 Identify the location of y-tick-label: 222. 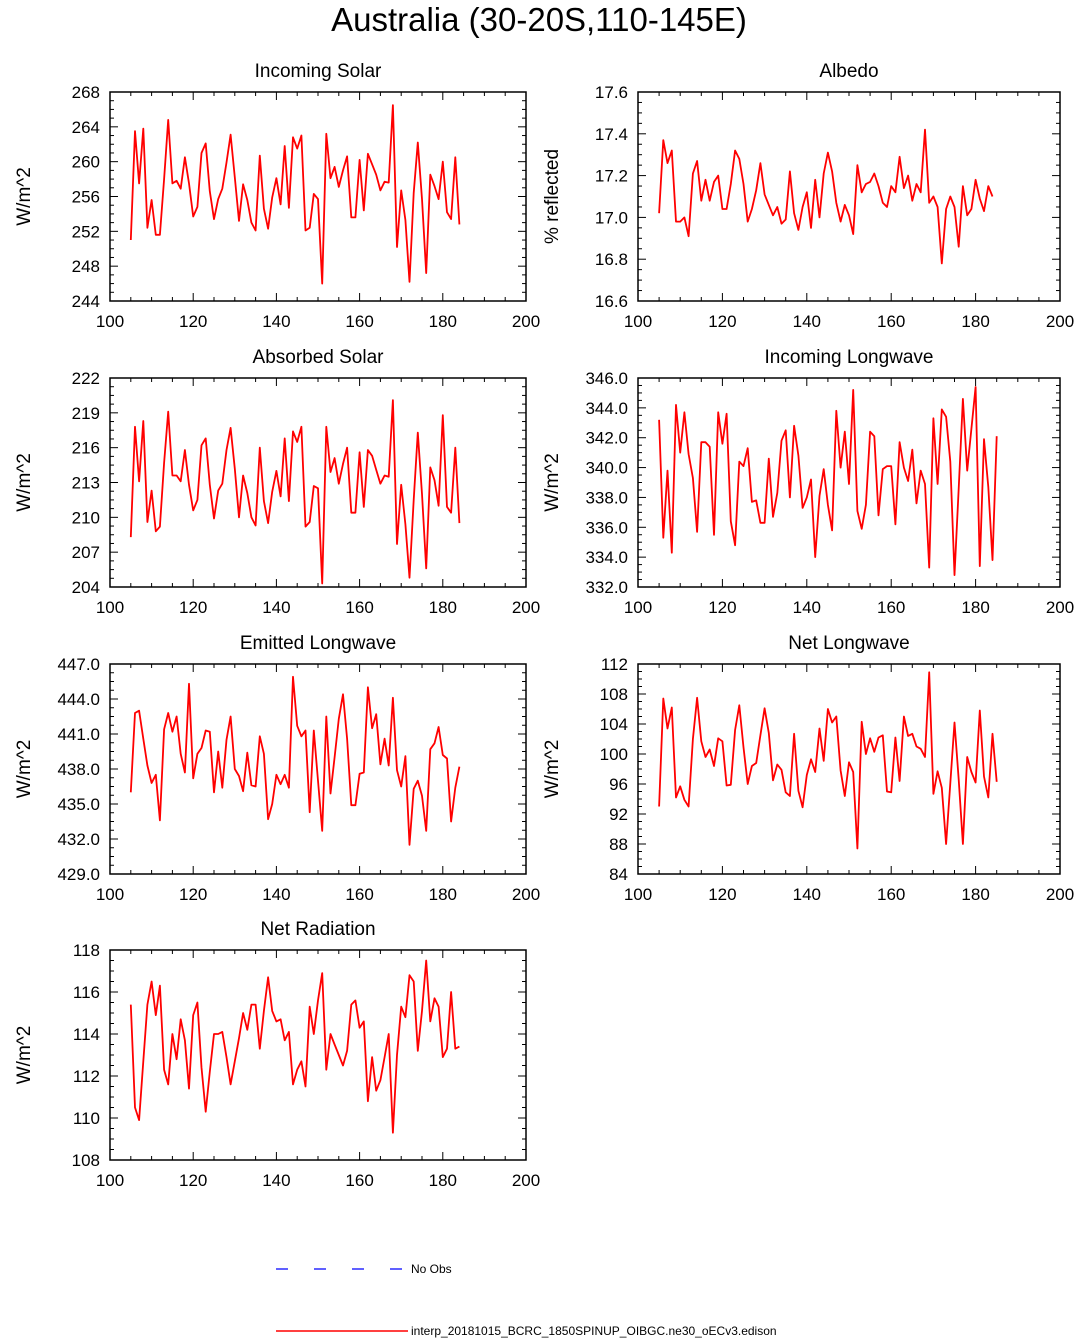
(86, 378).